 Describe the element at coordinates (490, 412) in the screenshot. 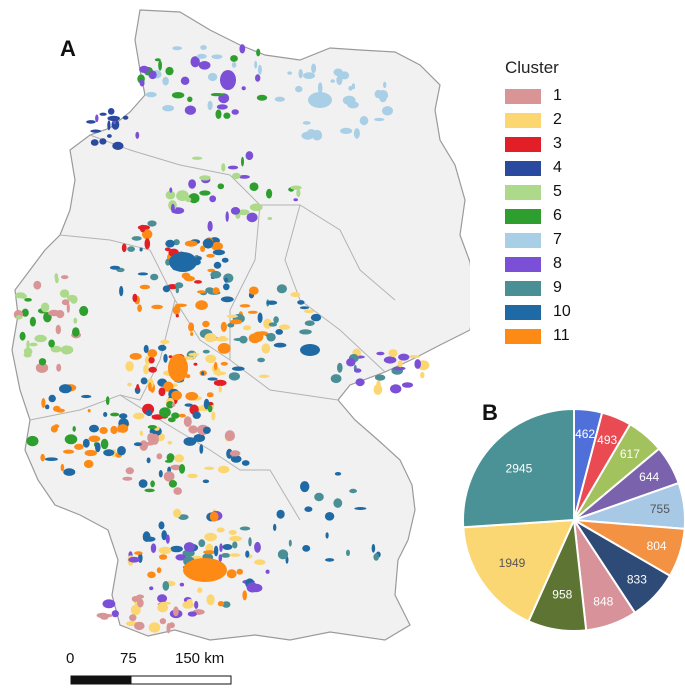

I see `panel-b-label: B` at that location.